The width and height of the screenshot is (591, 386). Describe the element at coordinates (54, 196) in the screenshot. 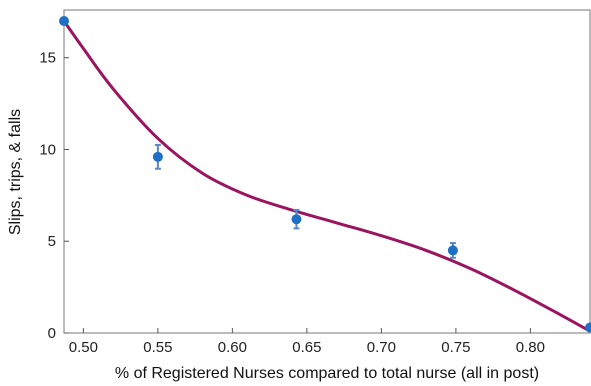

I see `y-axis-ticks: 0 5 10 15` at that location.